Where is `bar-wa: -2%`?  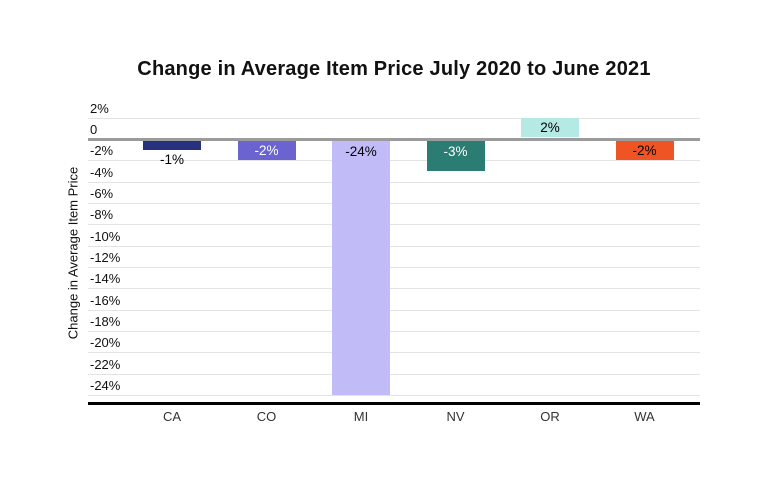 bar-wa: -2% is located at coordinates (644, 150).